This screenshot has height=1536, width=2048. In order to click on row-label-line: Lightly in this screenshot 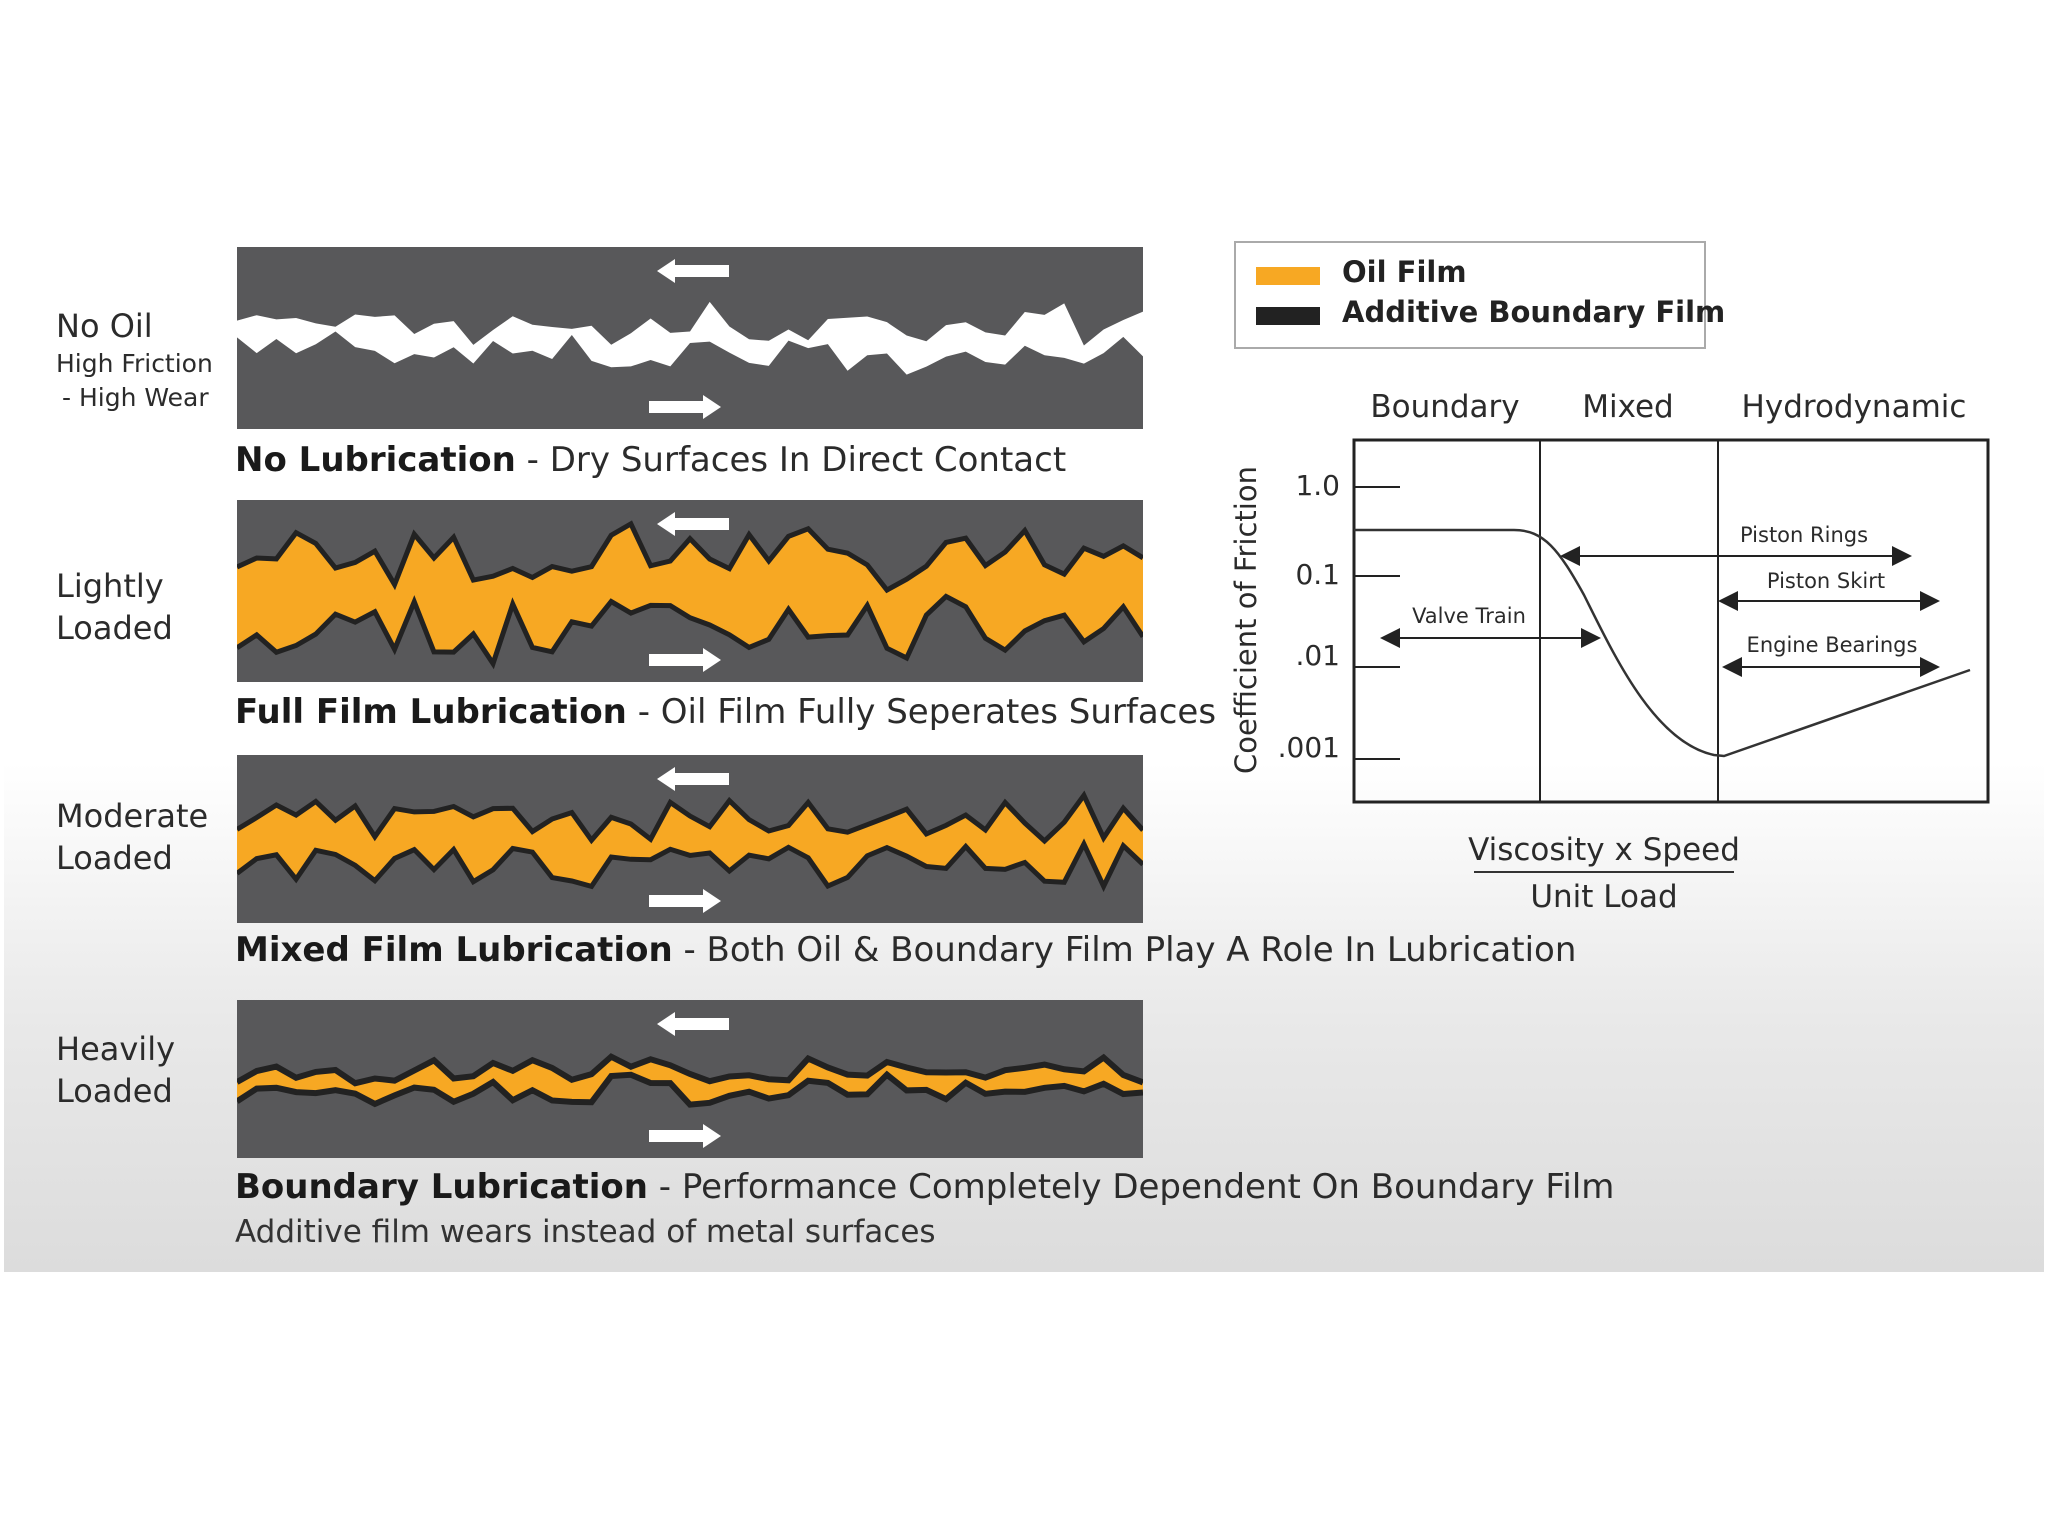, I will do `click(110, 586)`.